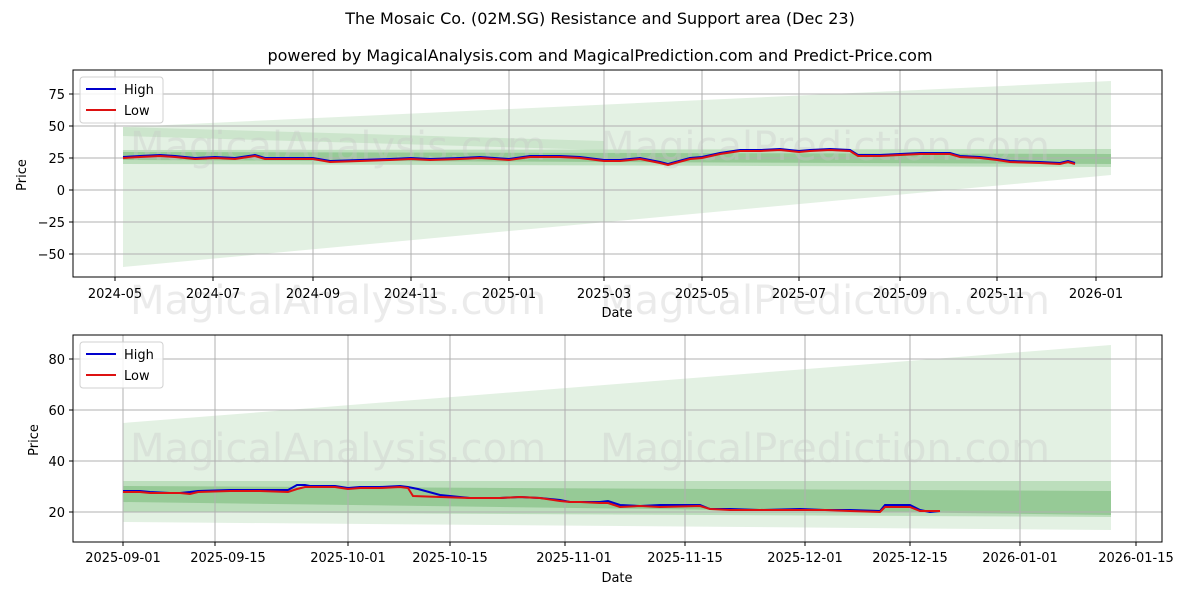  Describe the element at coordinates (71, 435) in the screenshot. I see `bottom-y-ticks` at that location.